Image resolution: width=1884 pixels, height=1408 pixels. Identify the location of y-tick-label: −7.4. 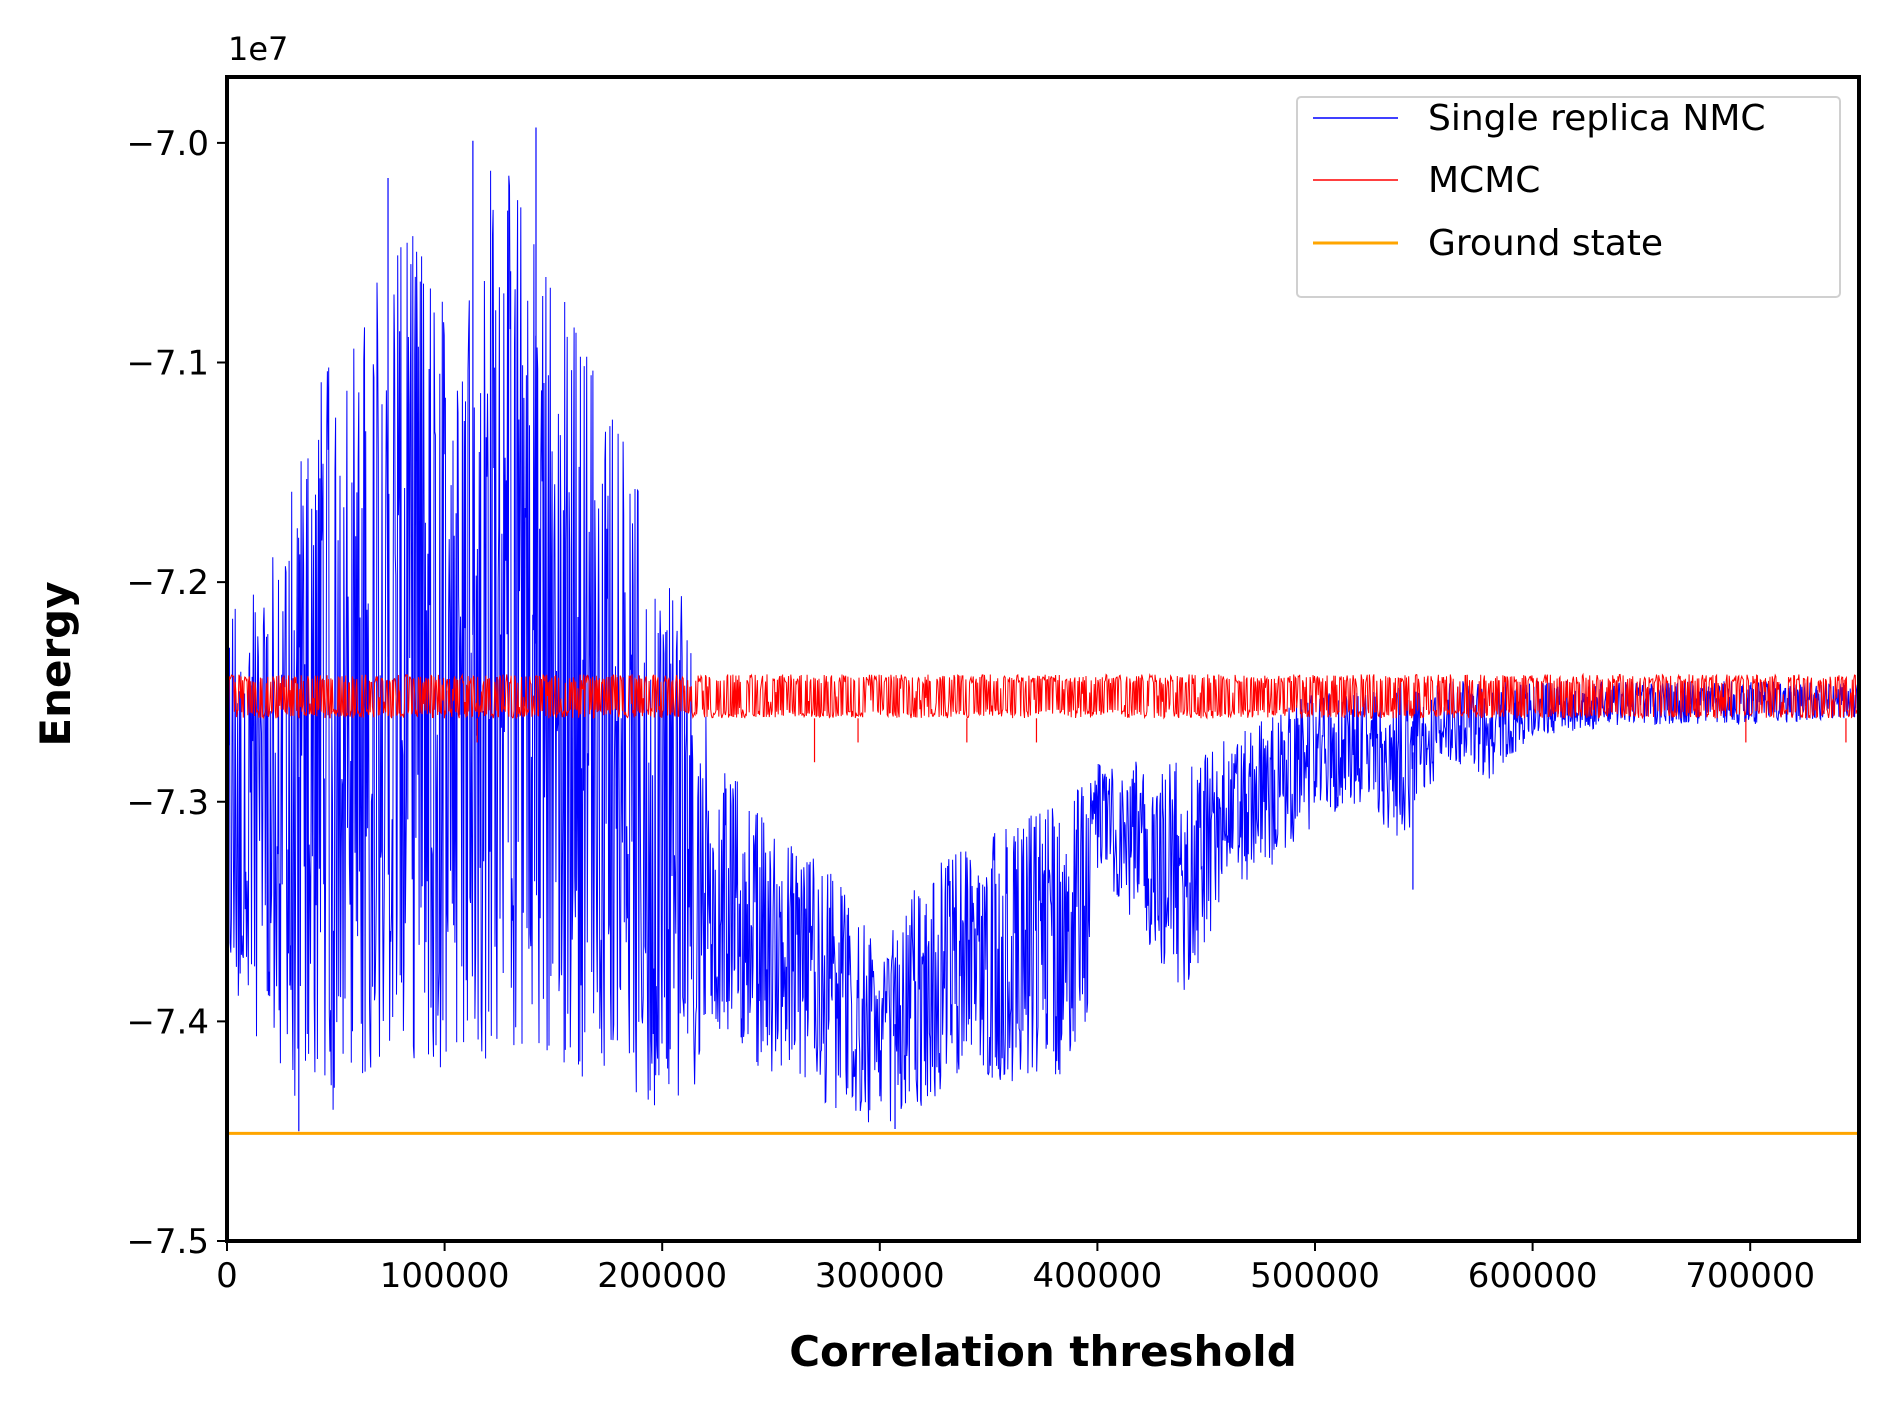
(167, 1022).